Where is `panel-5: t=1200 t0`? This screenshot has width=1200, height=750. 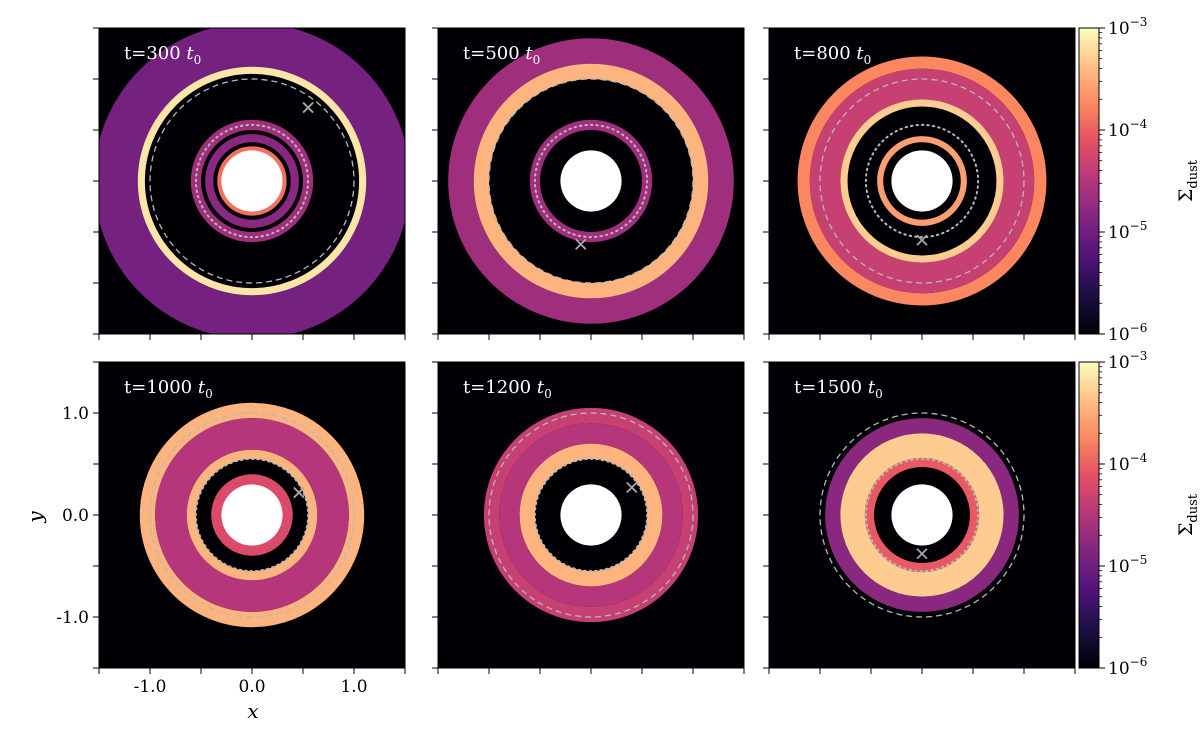 panel-5: t=1200 t0 is located at coordinates (588, 517).